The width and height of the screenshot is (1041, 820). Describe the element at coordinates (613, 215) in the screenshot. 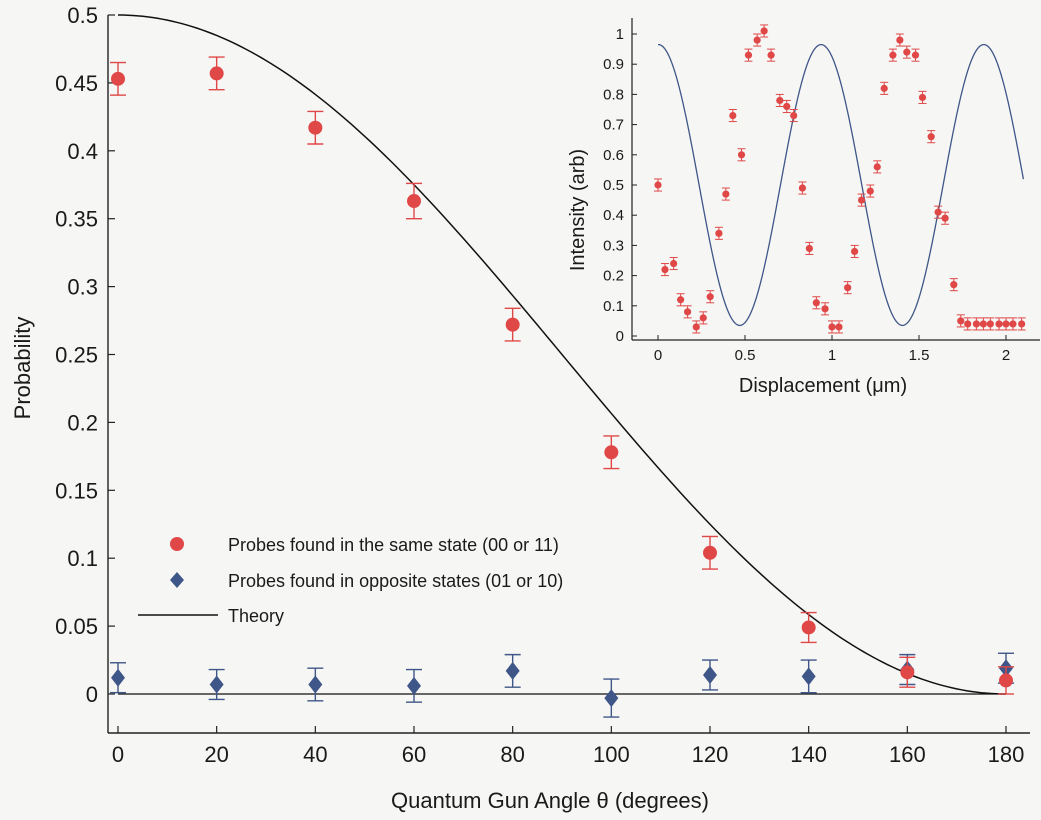

I see `inset-y-tick-label: 0.4` at that location.